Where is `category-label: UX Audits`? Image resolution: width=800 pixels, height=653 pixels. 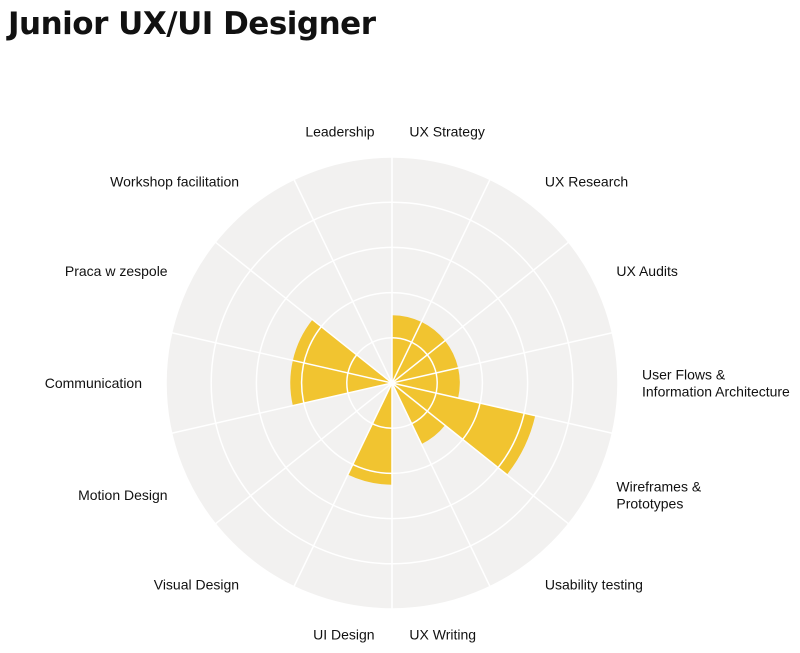
category-label: UX Audits is located at coordinates (646, 271).